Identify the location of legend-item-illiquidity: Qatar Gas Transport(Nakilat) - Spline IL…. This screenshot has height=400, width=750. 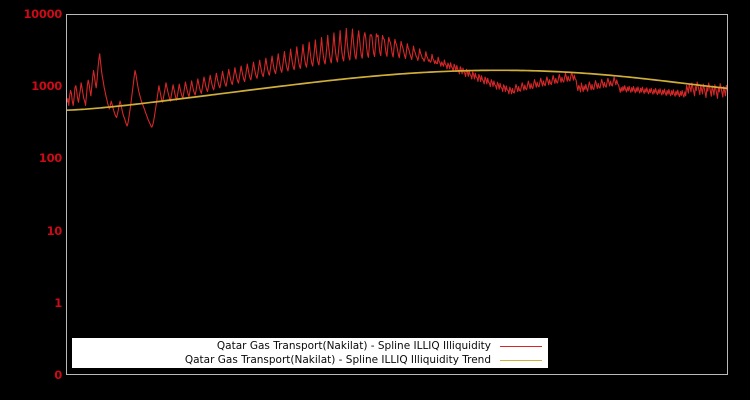
(380, 346).